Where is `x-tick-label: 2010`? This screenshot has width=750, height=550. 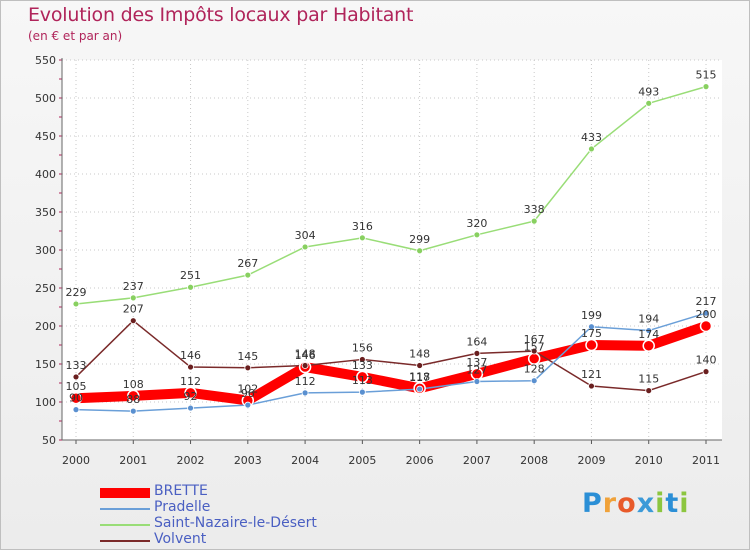 x-tick-label: 2010 is located at coordinates (649, 460).